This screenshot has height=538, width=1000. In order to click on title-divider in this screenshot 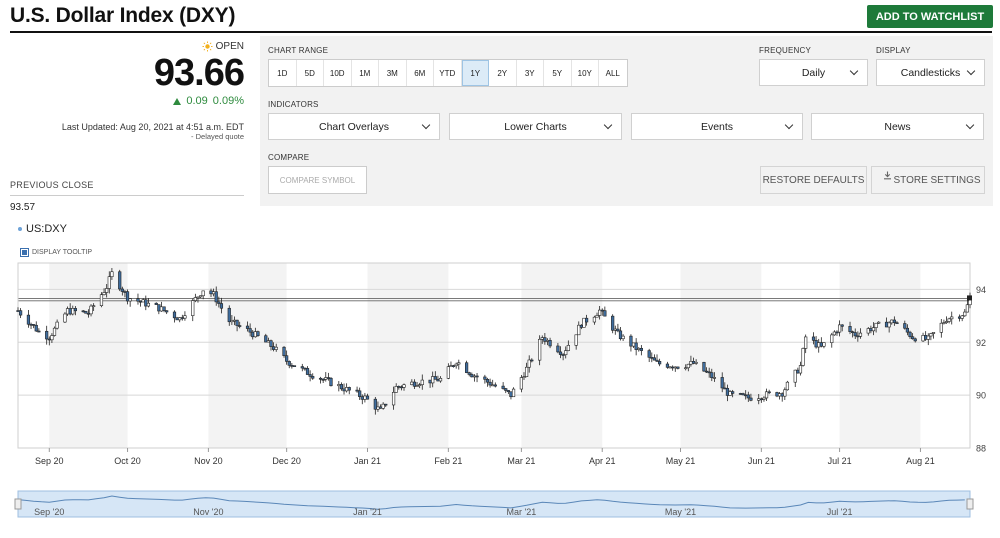, I will do `click(501, 32)`.